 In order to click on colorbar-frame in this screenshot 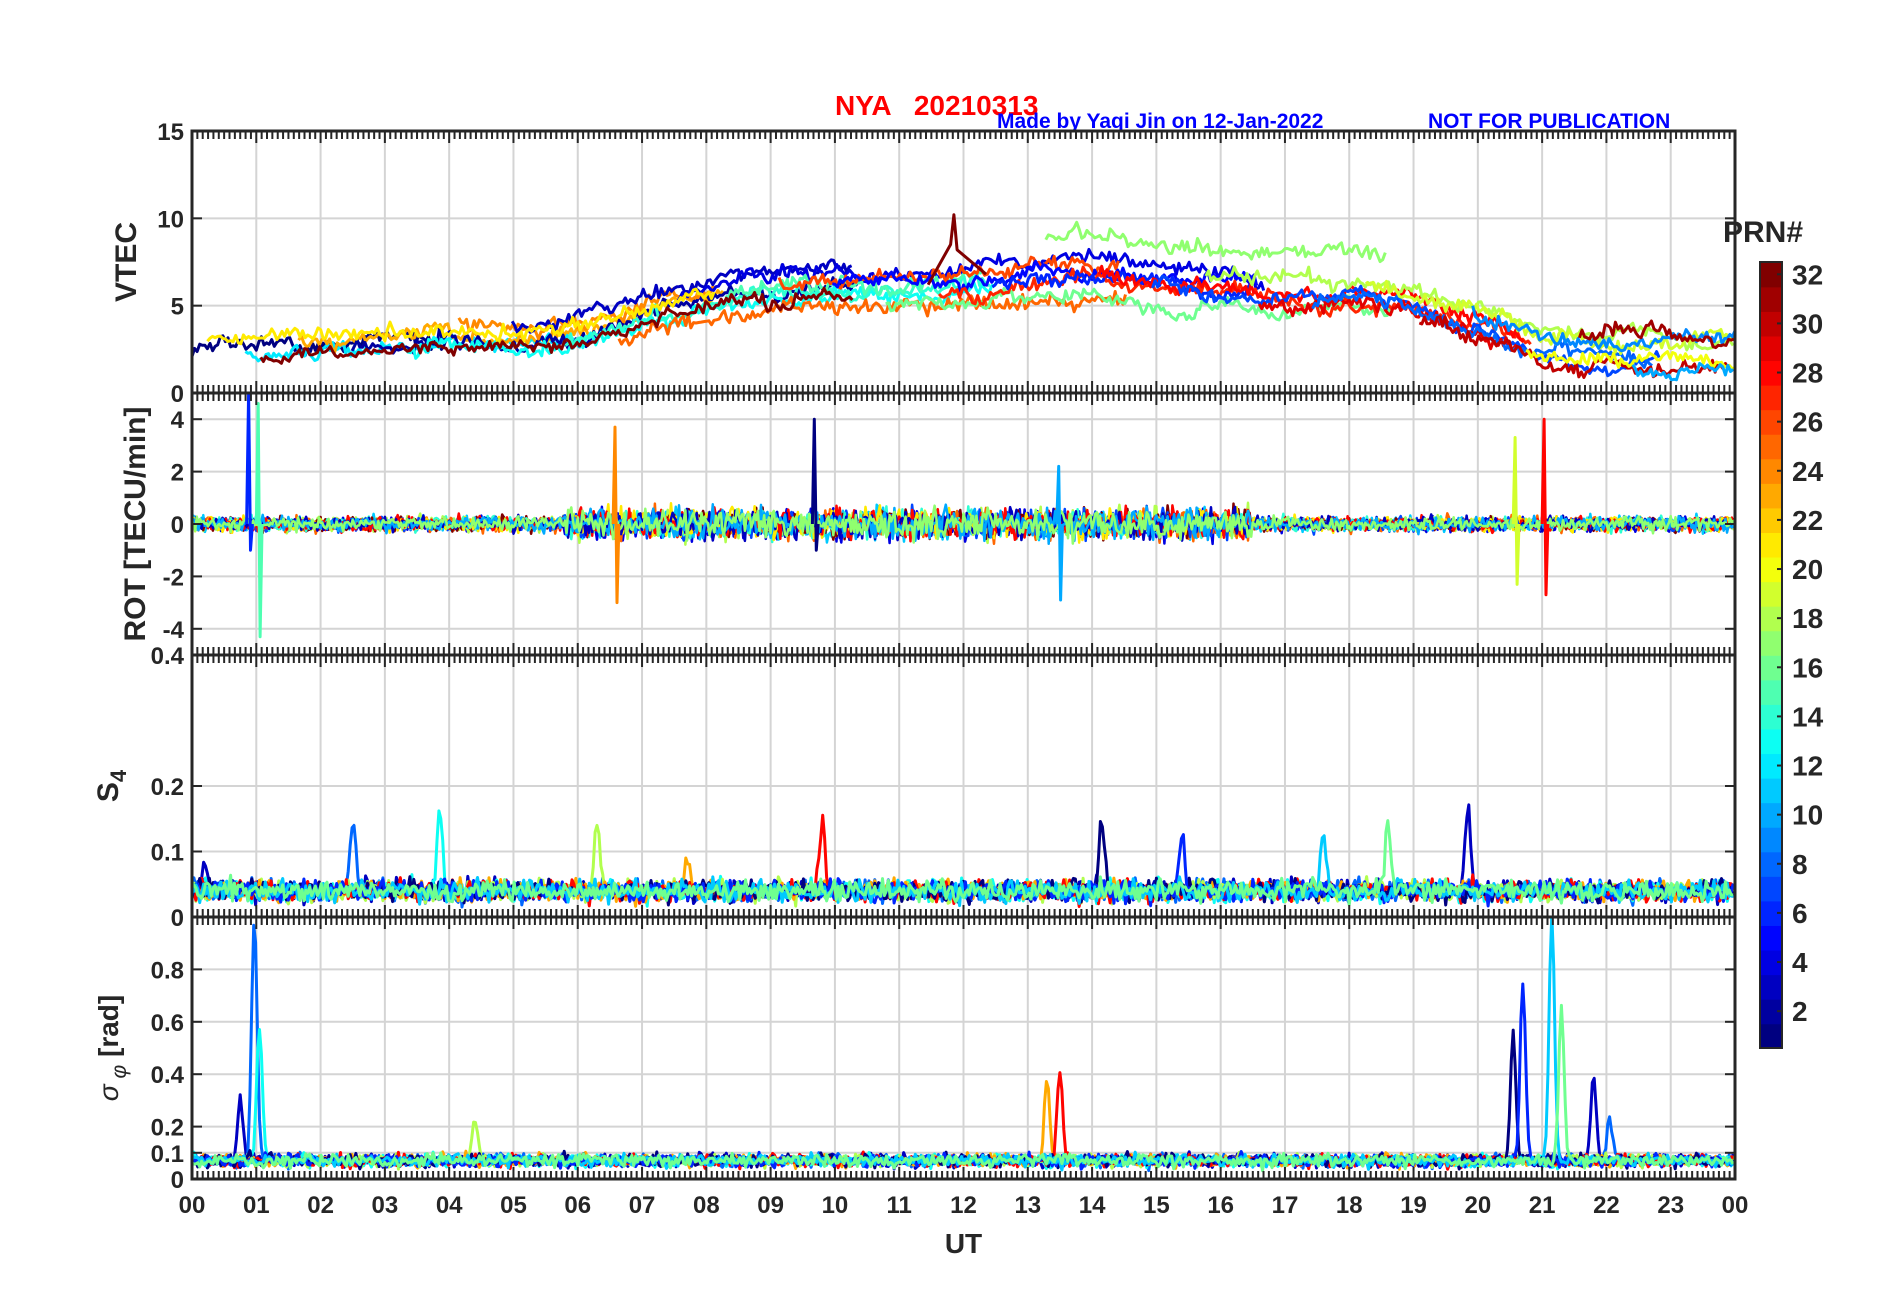, I will do `click(1771, 655)`.